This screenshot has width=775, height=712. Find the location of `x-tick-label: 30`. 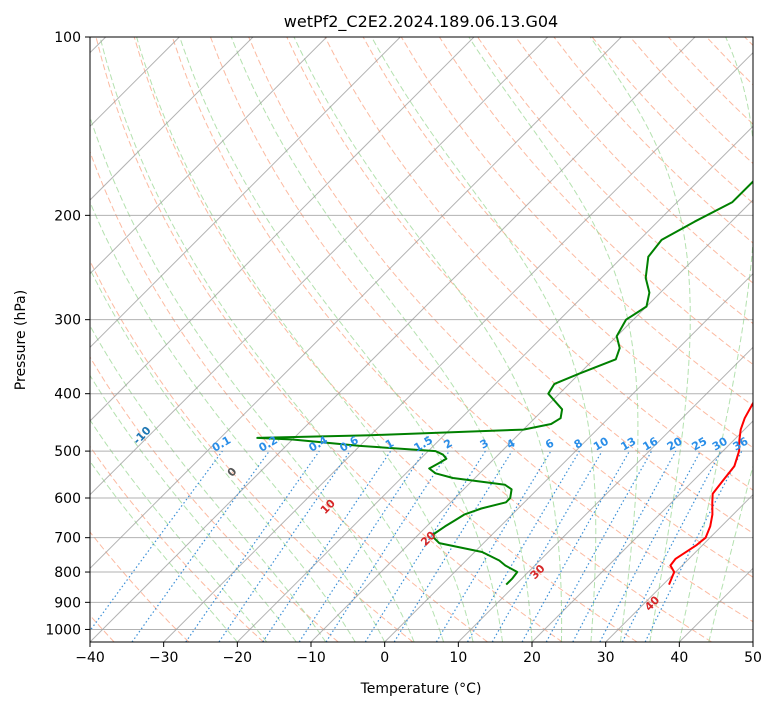

x-tick-label: 30 is located at coordinates (606, 658).